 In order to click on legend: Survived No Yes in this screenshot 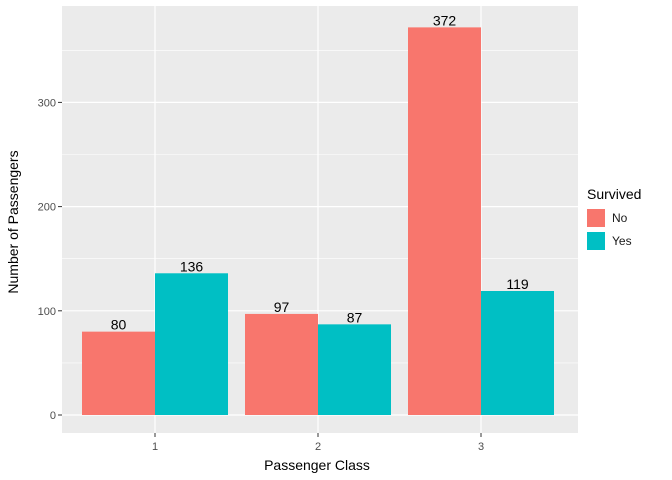, I will do `click(614, 219)`.